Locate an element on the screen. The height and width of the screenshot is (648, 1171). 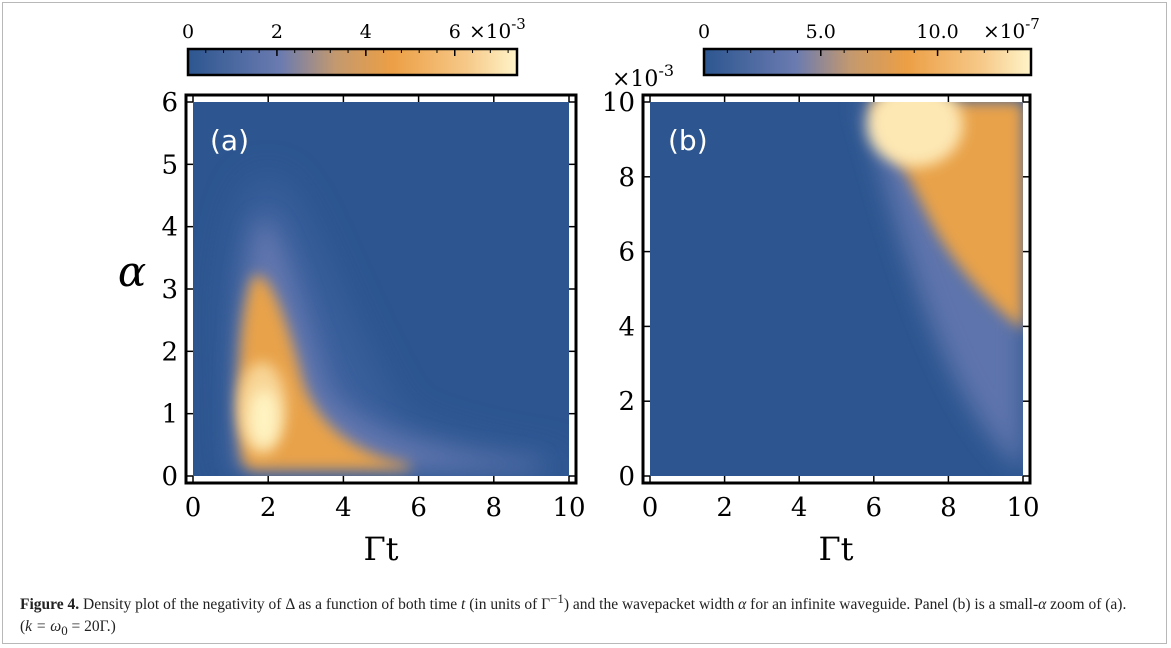
panel-a-xlabel: Γt is located at coordinates (380, 549).